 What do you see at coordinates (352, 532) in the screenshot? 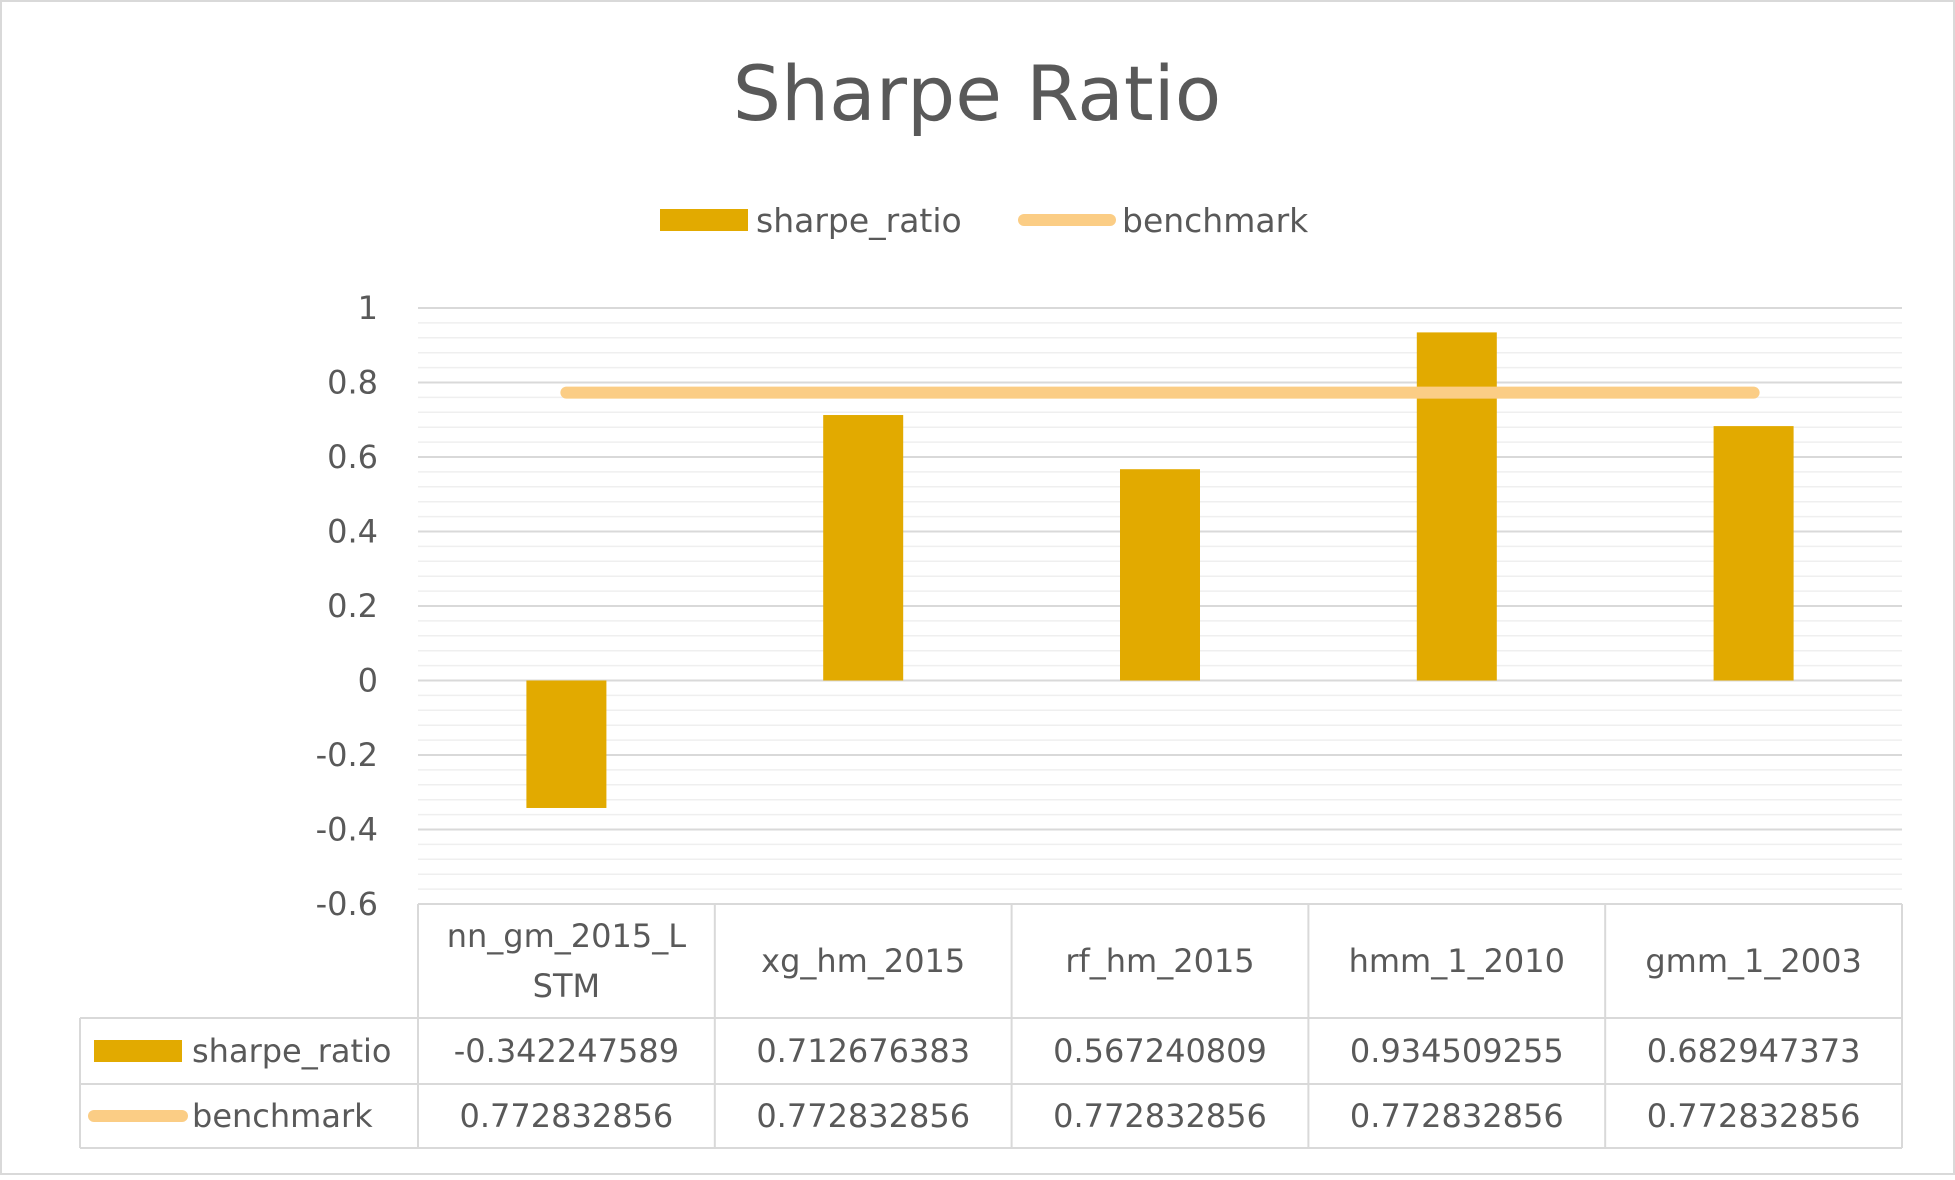
I see `y-tick-label: 0.4` at bounding box center [352, 532].